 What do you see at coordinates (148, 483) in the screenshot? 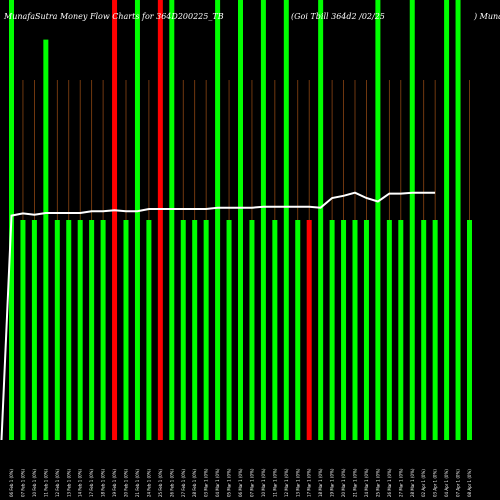
I see `x-tick-label: 24 Feb 1 (0%)` at bounding box center [148, 483].